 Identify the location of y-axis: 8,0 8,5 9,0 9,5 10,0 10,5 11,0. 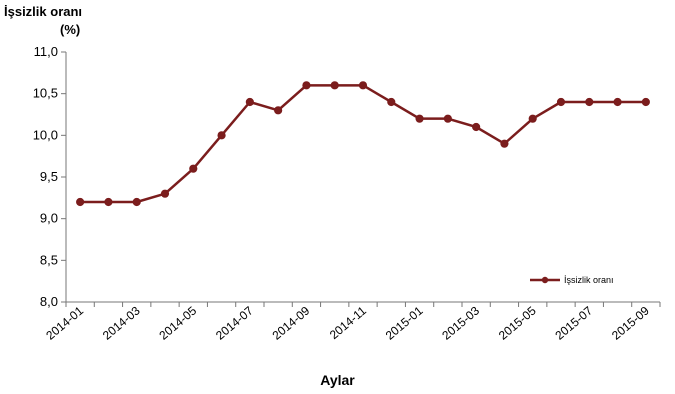
(50, 176).